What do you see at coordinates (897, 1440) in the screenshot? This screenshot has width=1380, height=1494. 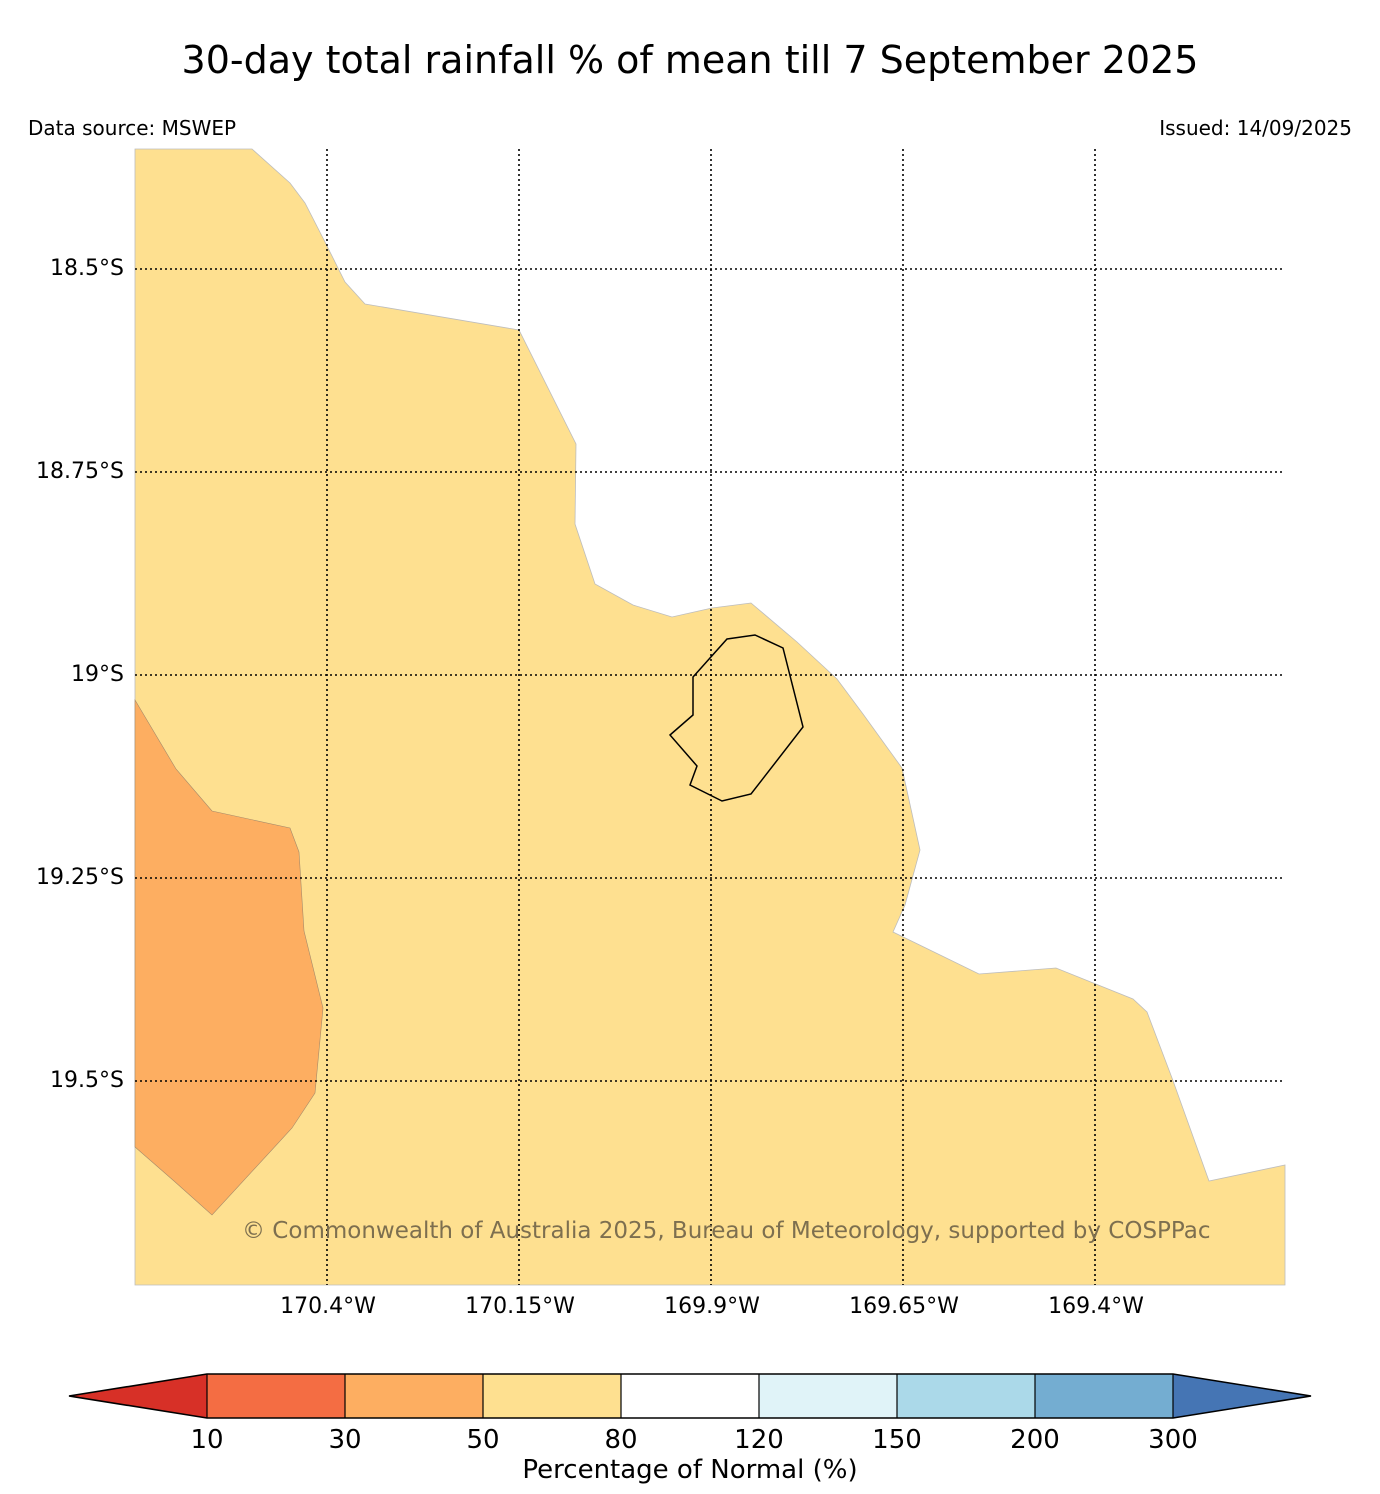 I see `colorbar-tick: 150` at bounding box center [897, 1440].